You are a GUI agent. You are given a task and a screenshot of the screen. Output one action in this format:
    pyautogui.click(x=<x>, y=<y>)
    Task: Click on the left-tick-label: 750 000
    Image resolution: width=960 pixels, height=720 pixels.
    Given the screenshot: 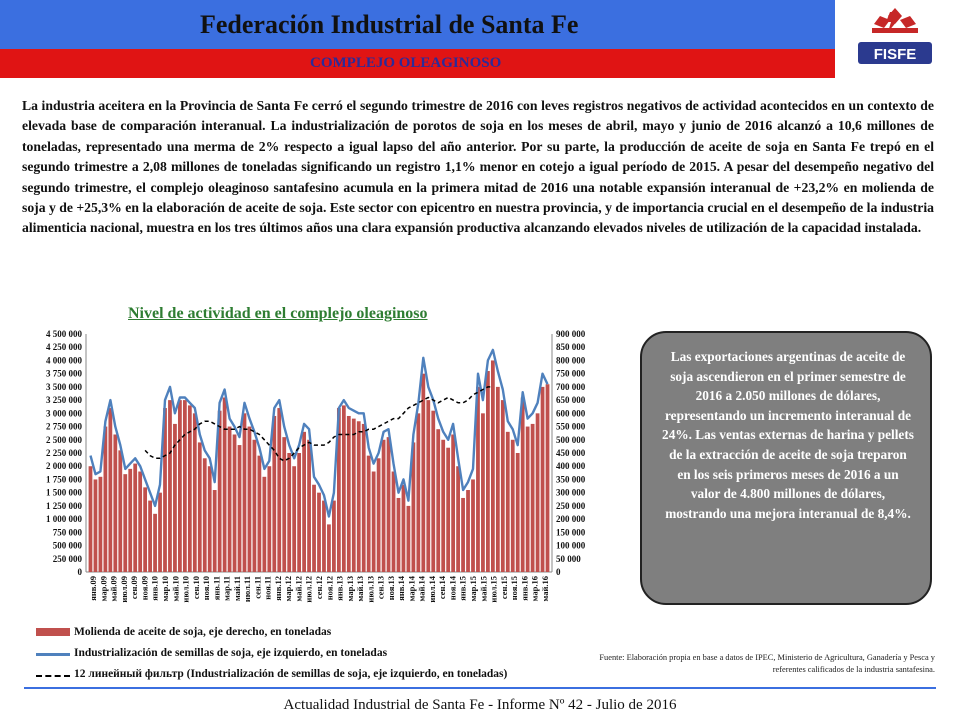 What is the action you would take?
    pyautogui.click(x=68, y=532)
    